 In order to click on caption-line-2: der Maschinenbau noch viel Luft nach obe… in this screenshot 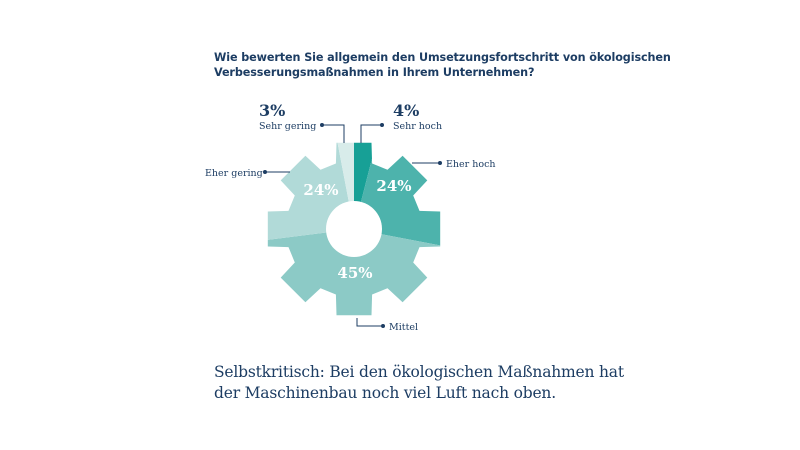, I will do `click(385, 393)`.